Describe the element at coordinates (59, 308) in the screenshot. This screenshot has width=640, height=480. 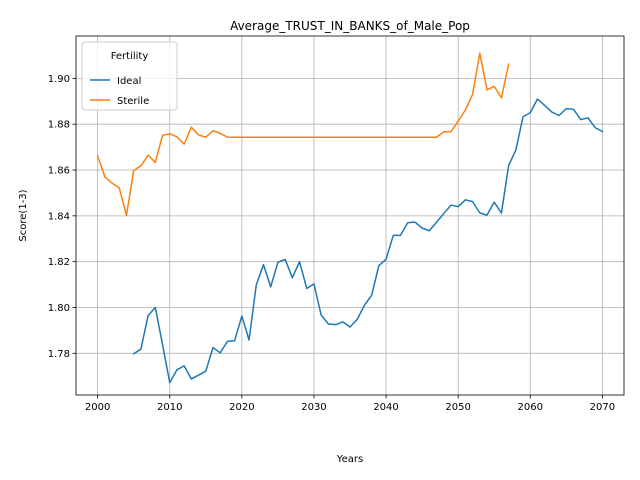
I see `y-tick-label: 1.80` at that location.